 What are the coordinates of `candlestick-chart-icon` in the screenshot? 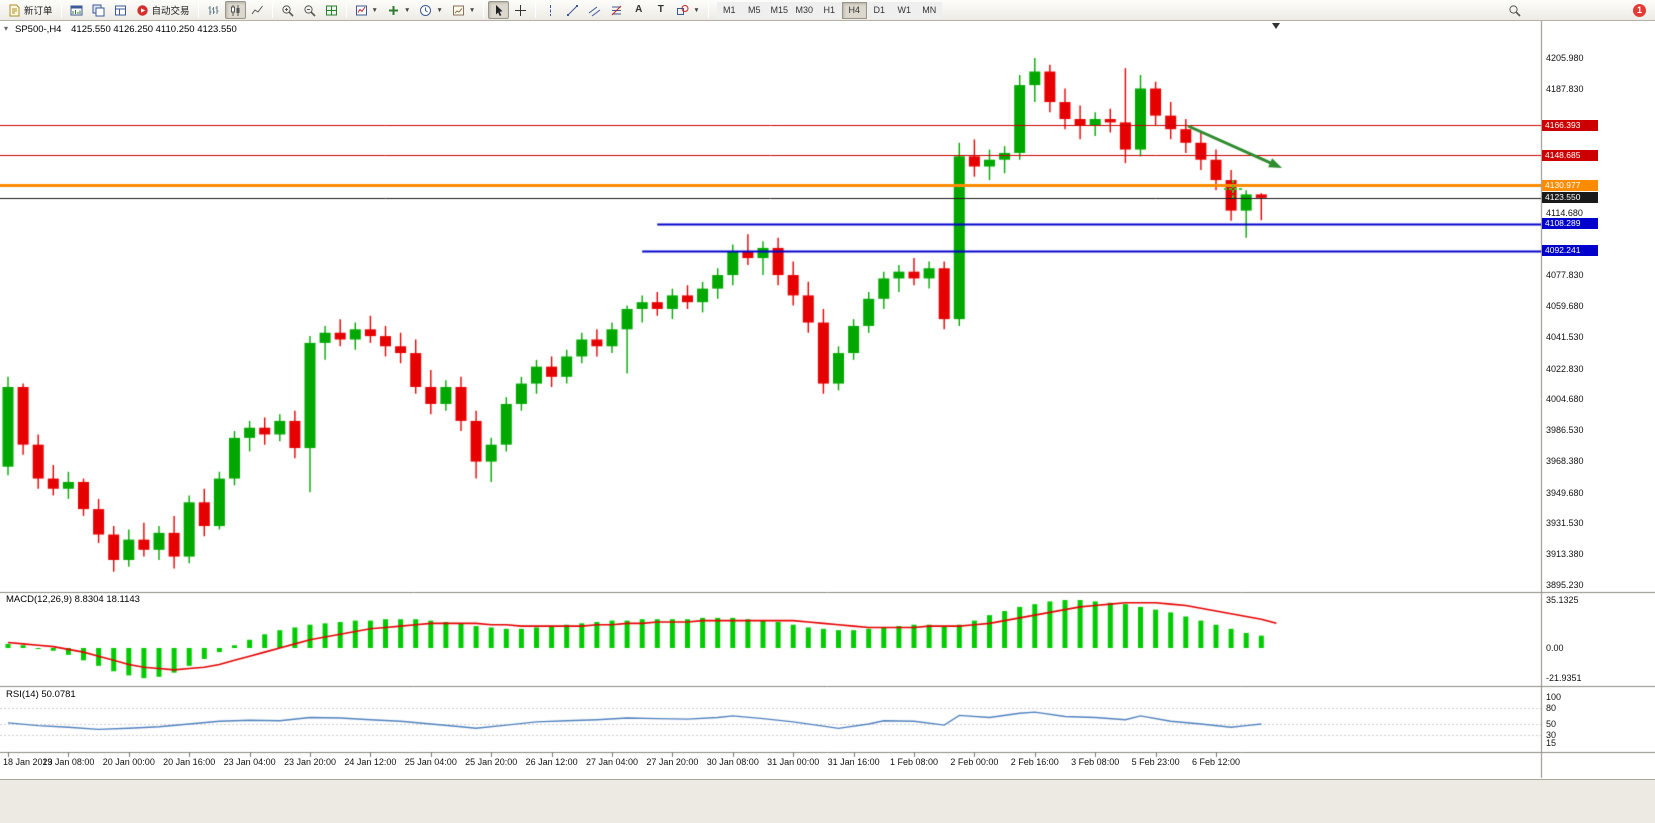 It's located at (235, 10).